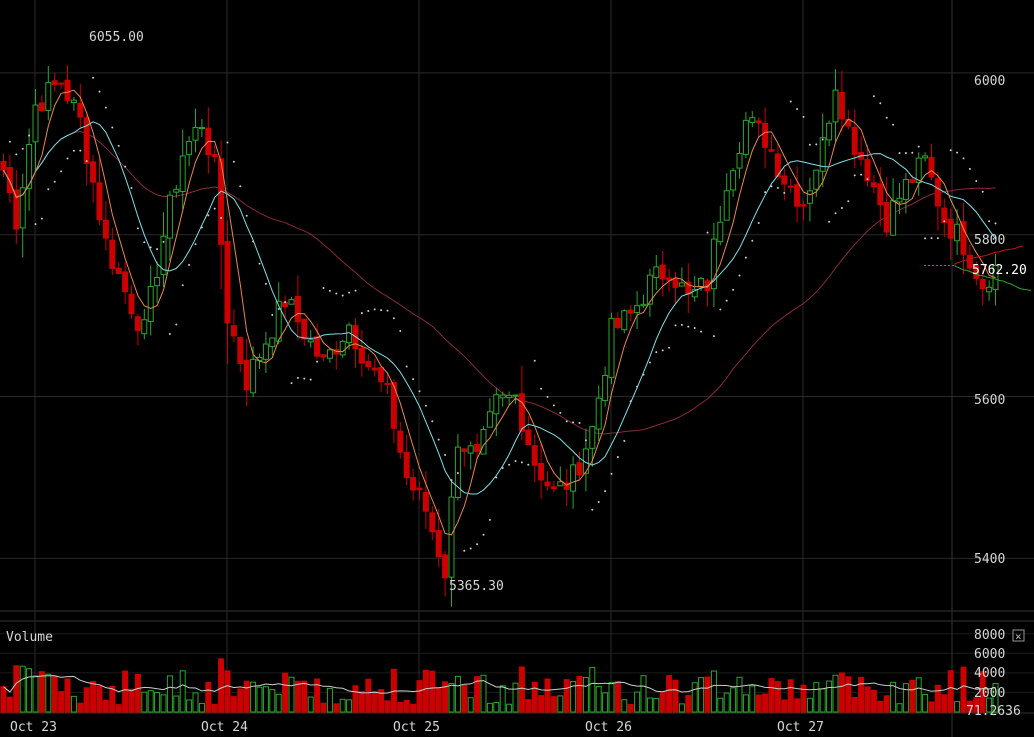 The height and width of the screenshot is (737, 1034). What do you see at coordinates (989, 673) in the screenshot?
I see `volume-tick-label: 4000` at bounding box center [989, 673].